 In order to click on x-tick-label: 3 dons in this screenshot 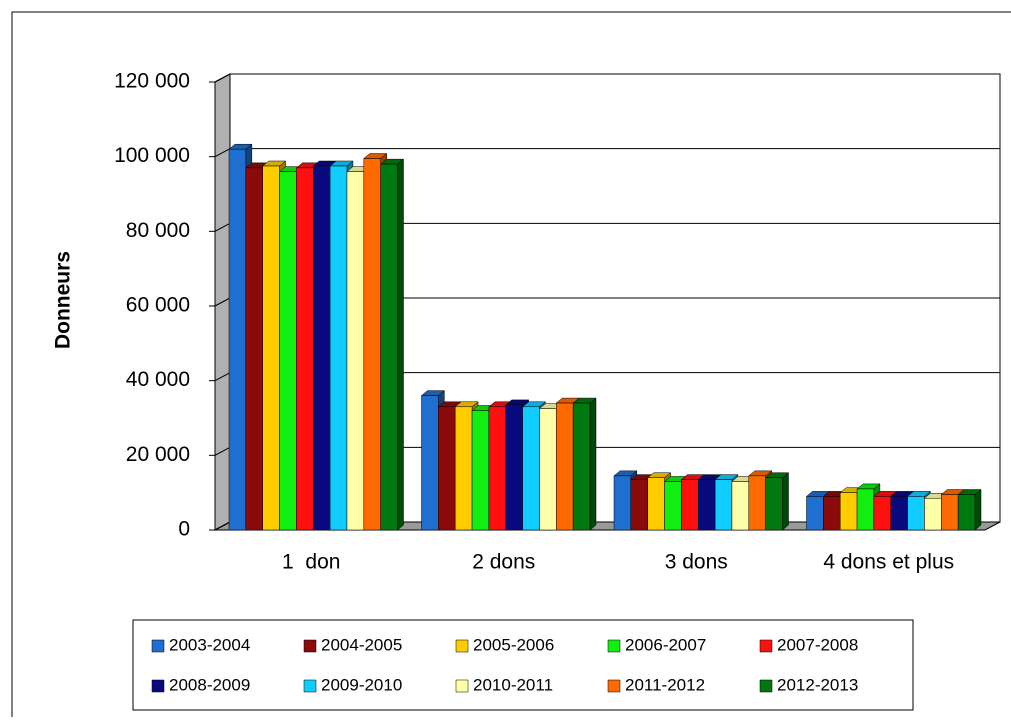, I will do `click(696, 562)`.